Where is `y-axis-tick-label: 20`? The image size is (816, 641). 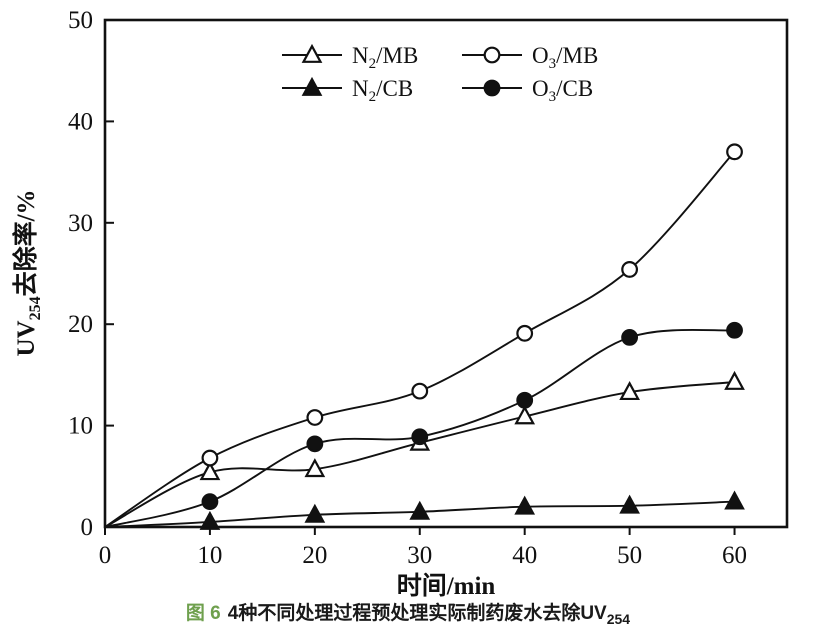
y-axis-tick-label: 20 is located at coordinates (80, 324).